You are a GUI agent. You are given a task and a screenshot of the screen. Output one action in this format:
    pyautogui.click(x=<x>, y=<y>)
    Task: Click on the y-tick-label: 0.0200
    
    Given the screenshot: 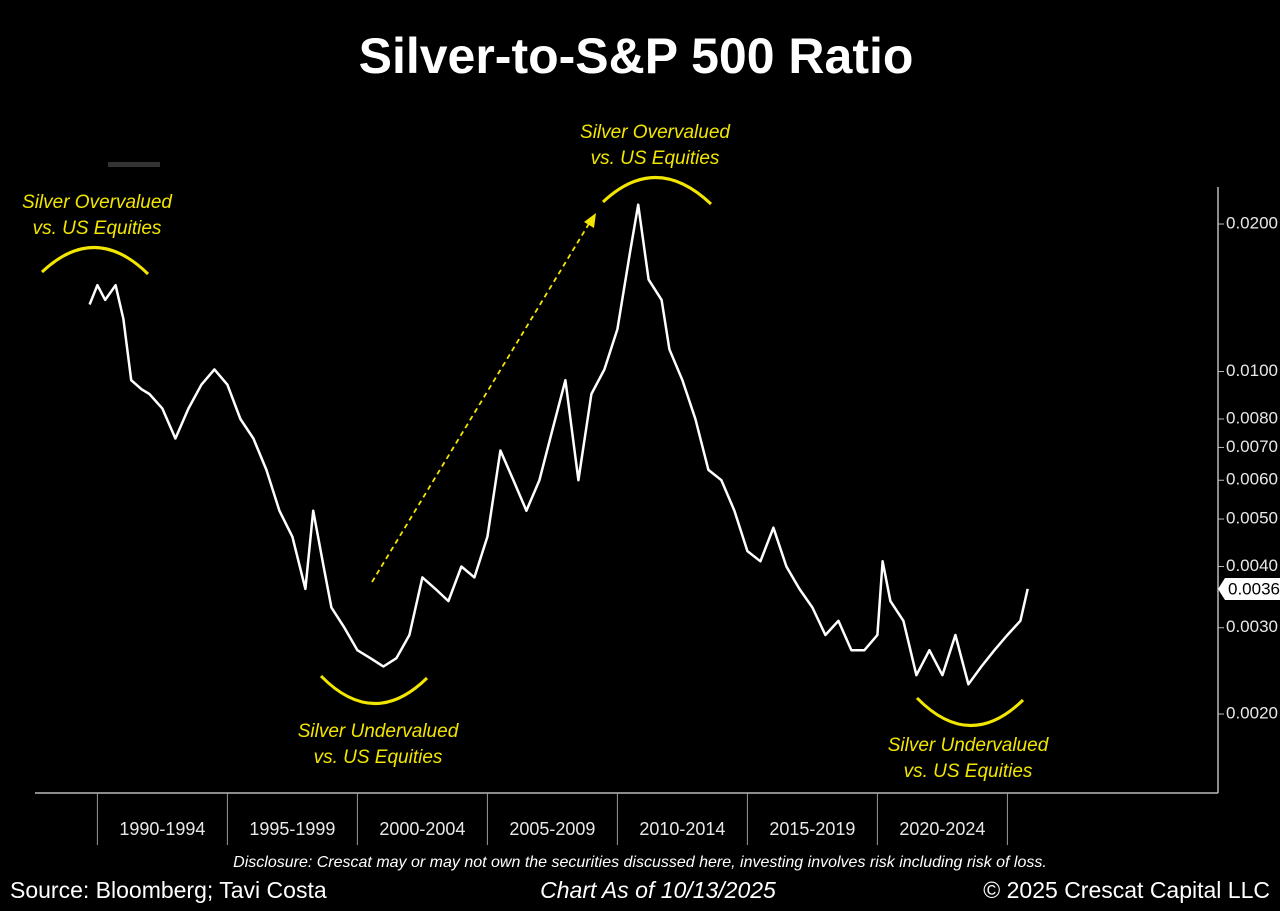 What is the action you would take?
    pyautogui.click(x=1252, y=223)
    